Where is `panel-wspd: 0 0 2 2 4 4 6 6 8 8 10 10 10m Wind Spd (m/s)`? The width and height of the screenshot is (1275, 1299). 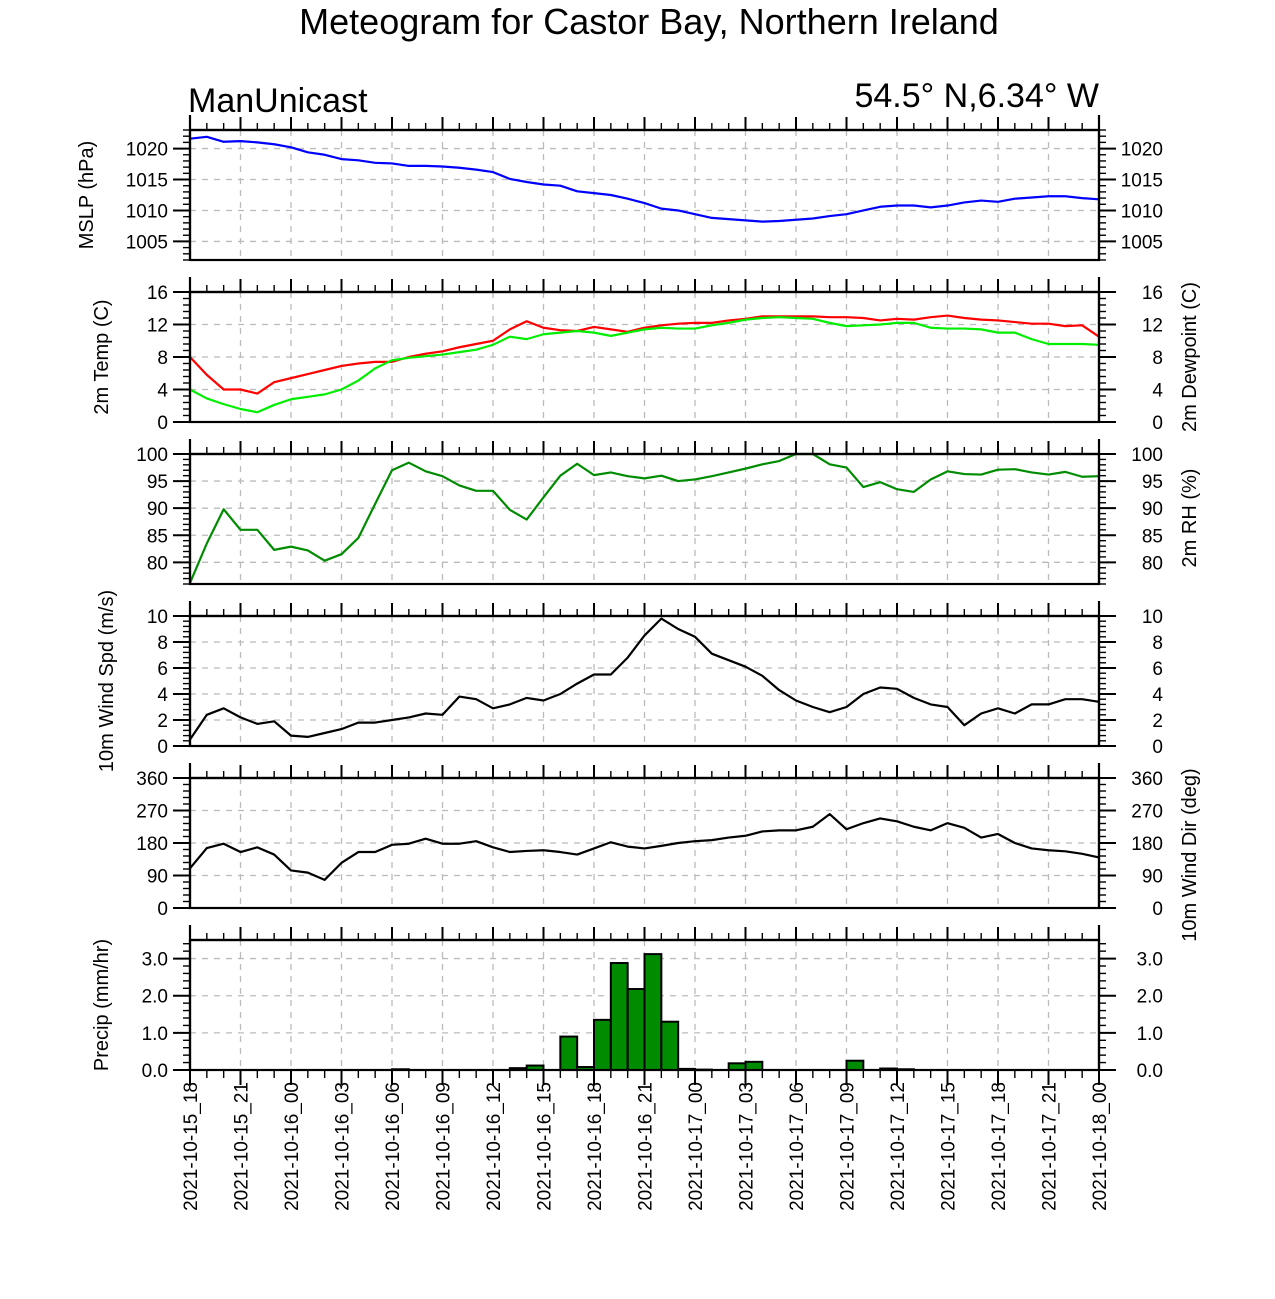 panel-wspd: 0 0 2 2 4 4 6 6 8 8 10 10 10m Wind Spd (m/s) is located at coordinates (629, 681).